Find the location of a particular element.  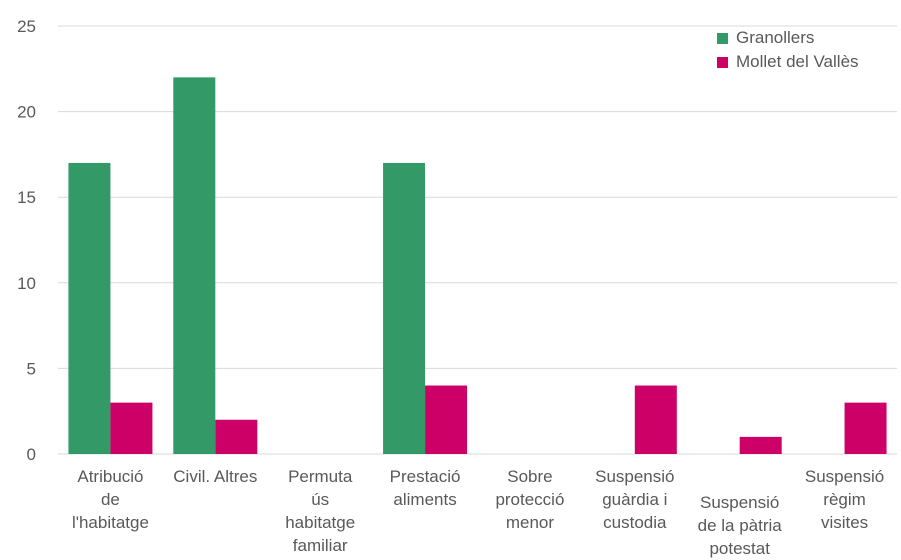

x-category-label-6: Suspensió de la pàtria potestat is located at coordinates (740, 525).